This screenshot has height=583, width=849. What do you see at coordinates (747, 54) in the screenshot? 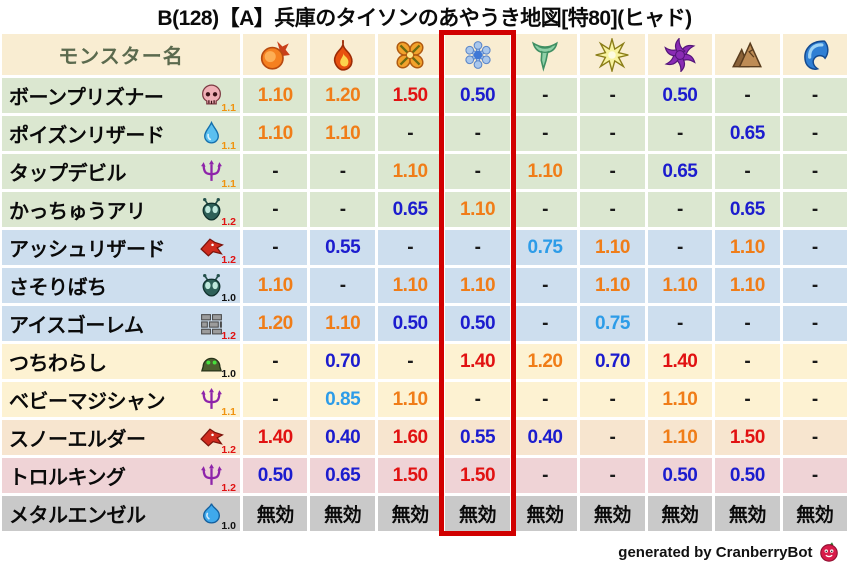
I see `column-header-earth` at bounding box center [747, 54].